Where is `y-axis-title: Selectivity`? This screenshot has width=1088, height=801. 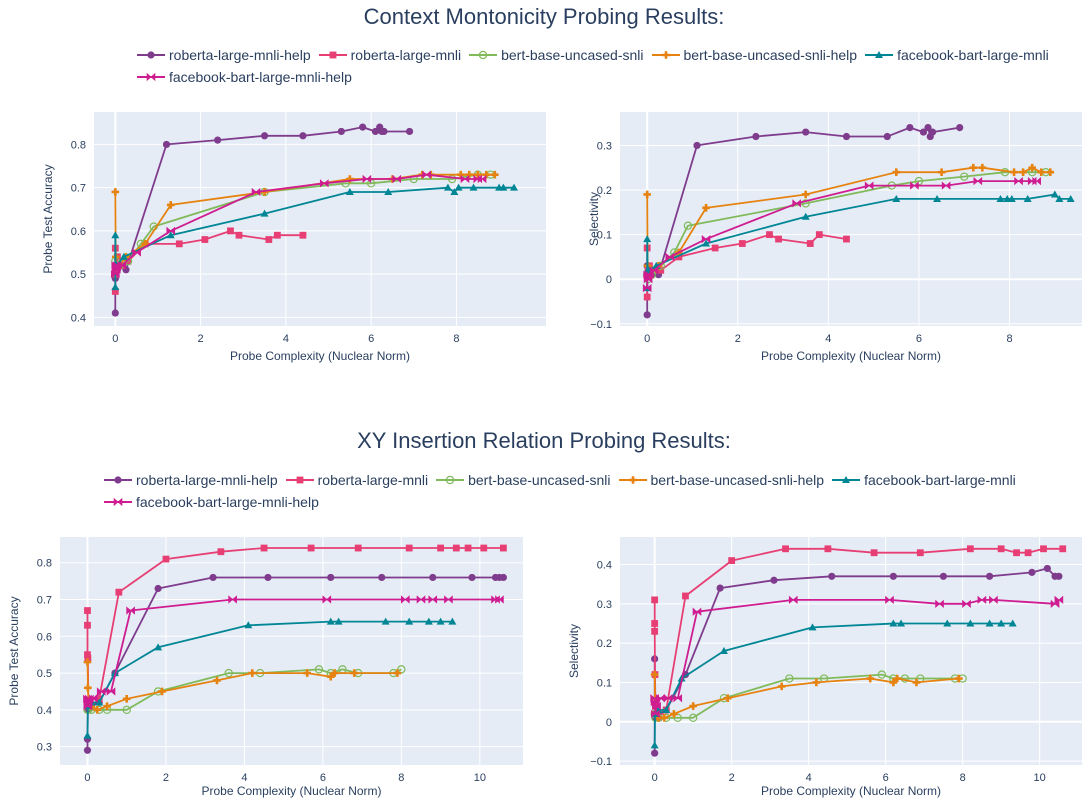 y-axis-title: Selectivity is located at coordinates (594, 219).